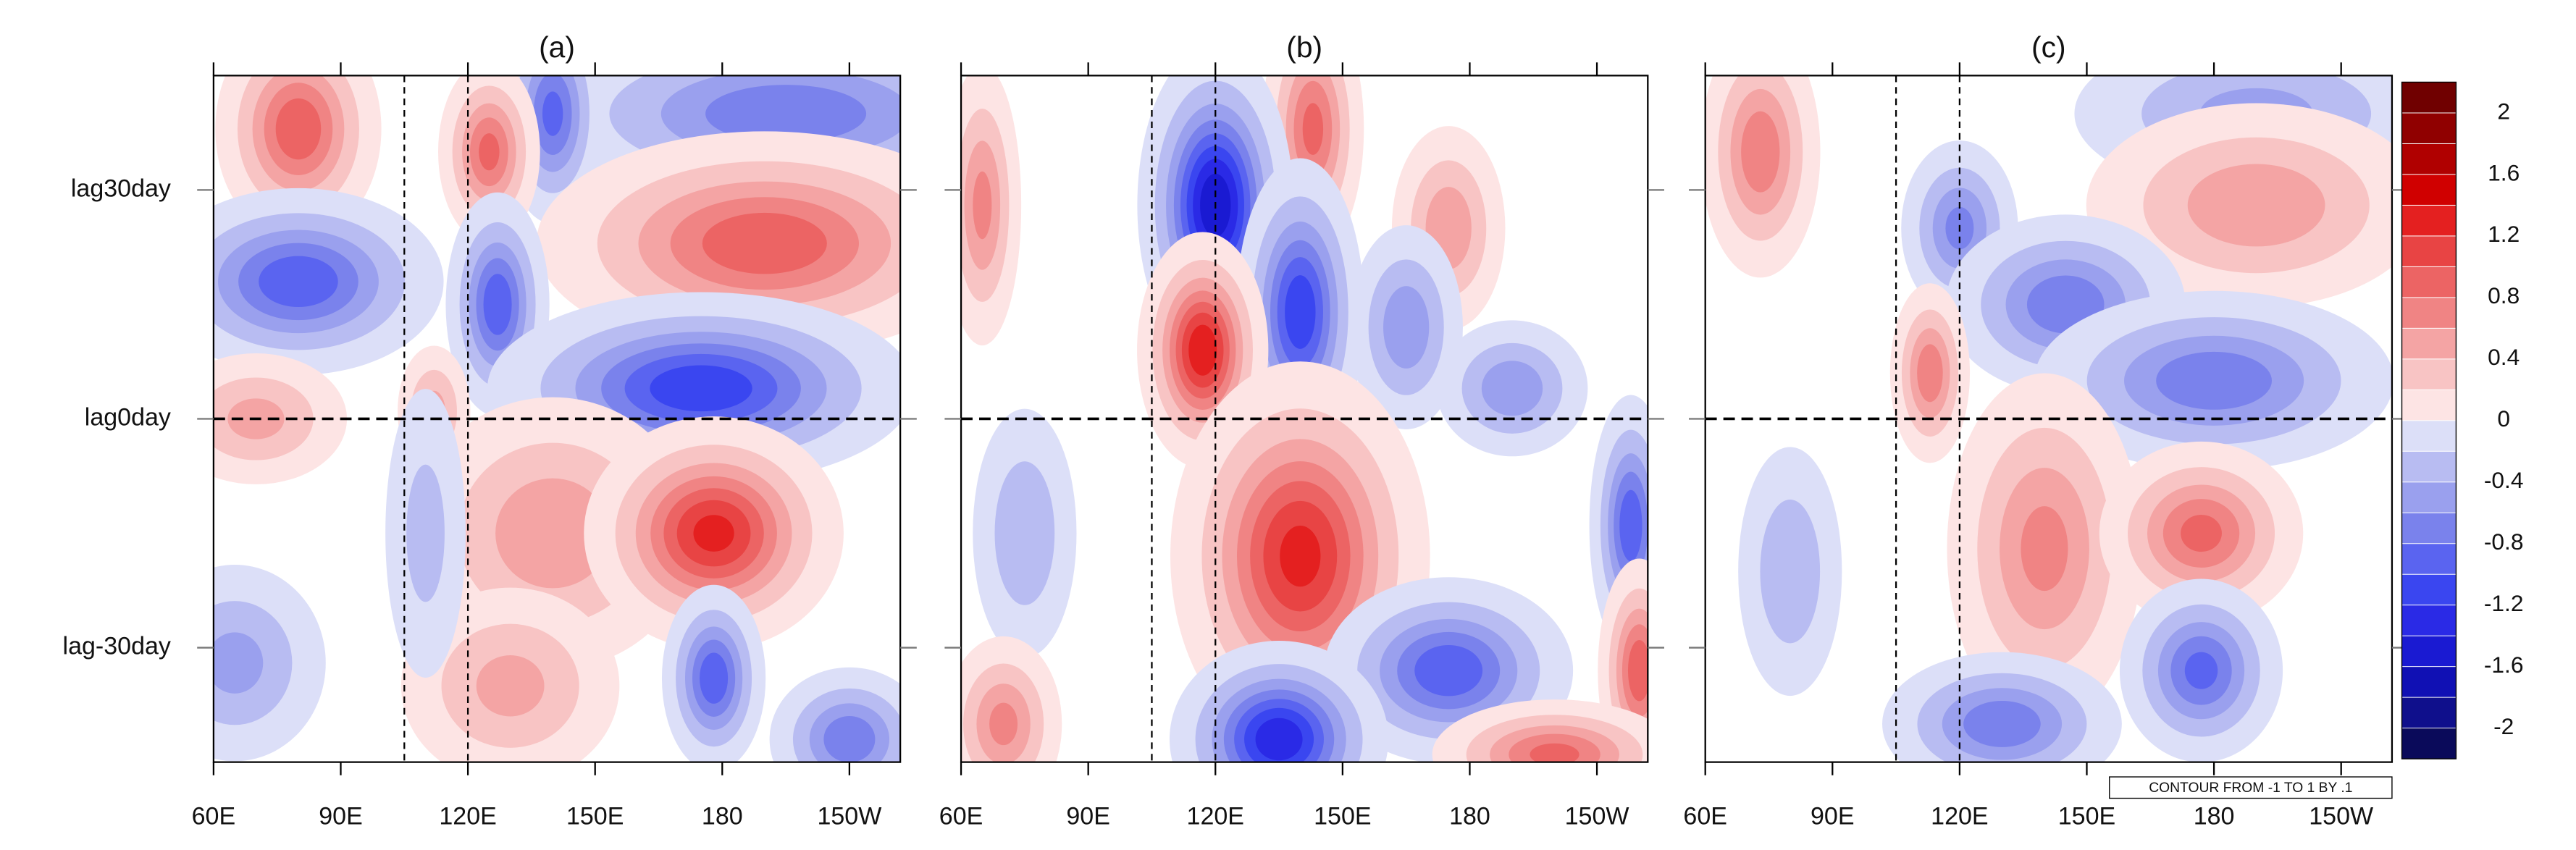  What do you see at coordinates (2504, 172) in the screenshot?
I see `colorbar-label: 1.6` at bounding box center [2504, 172].